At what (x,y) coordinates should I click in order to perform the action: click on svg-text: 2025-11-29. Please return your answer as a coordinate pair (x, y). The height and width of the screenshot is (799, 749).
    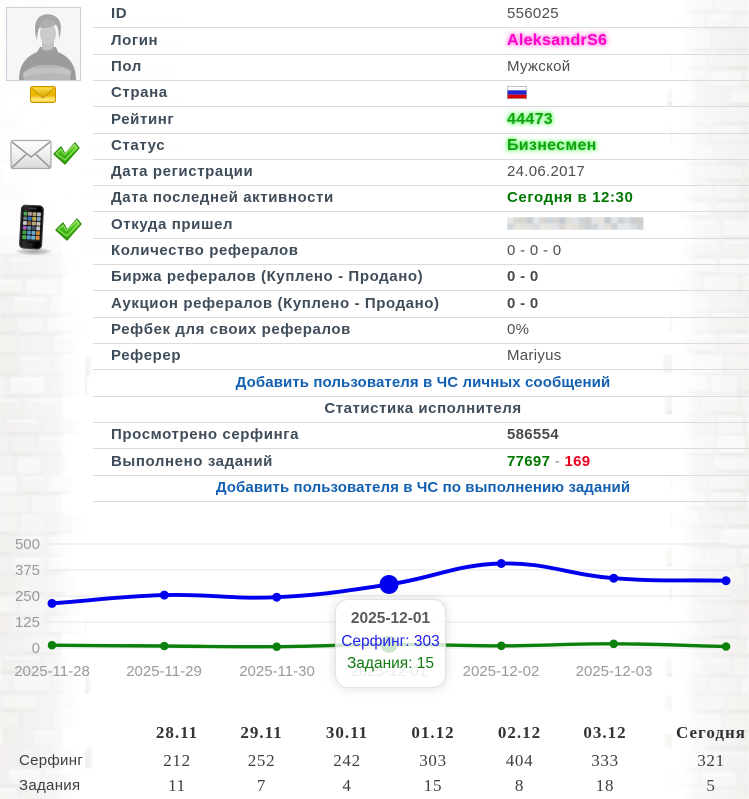
    Looking at the image, I should click on (164, 671).